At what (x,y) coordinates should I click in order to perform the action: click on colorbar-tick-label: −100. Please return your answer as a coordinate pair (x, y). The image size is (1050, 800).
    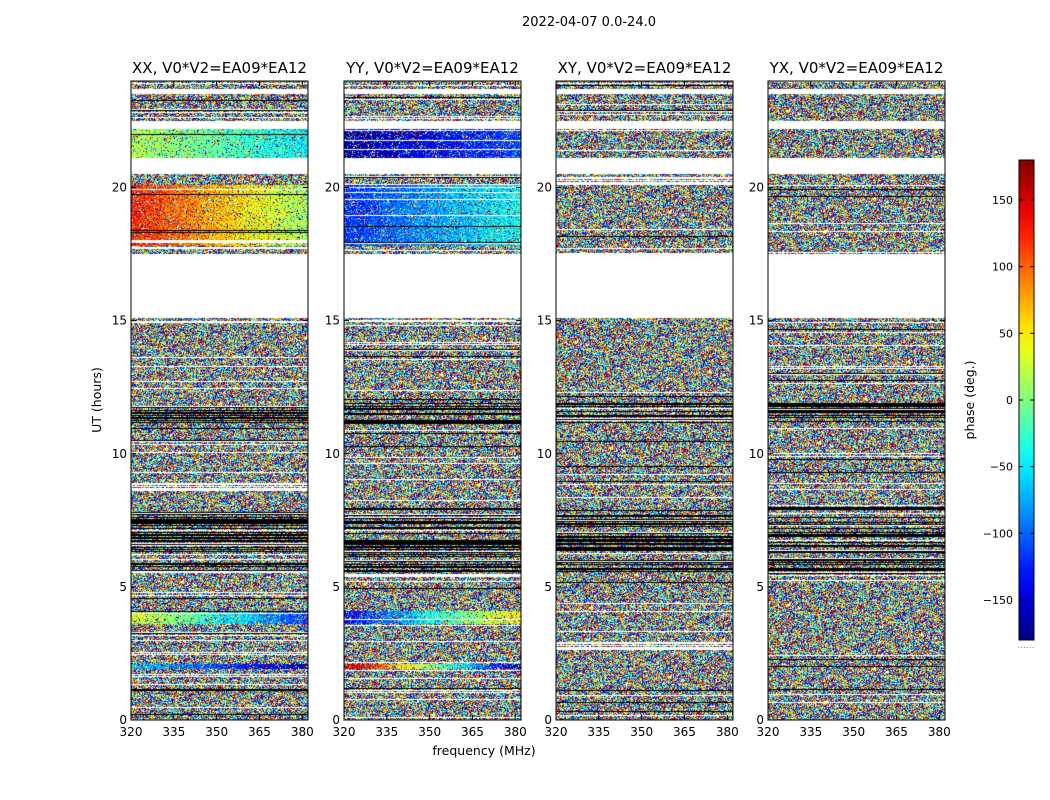
    Looking at the image, I should click on (998, 533).